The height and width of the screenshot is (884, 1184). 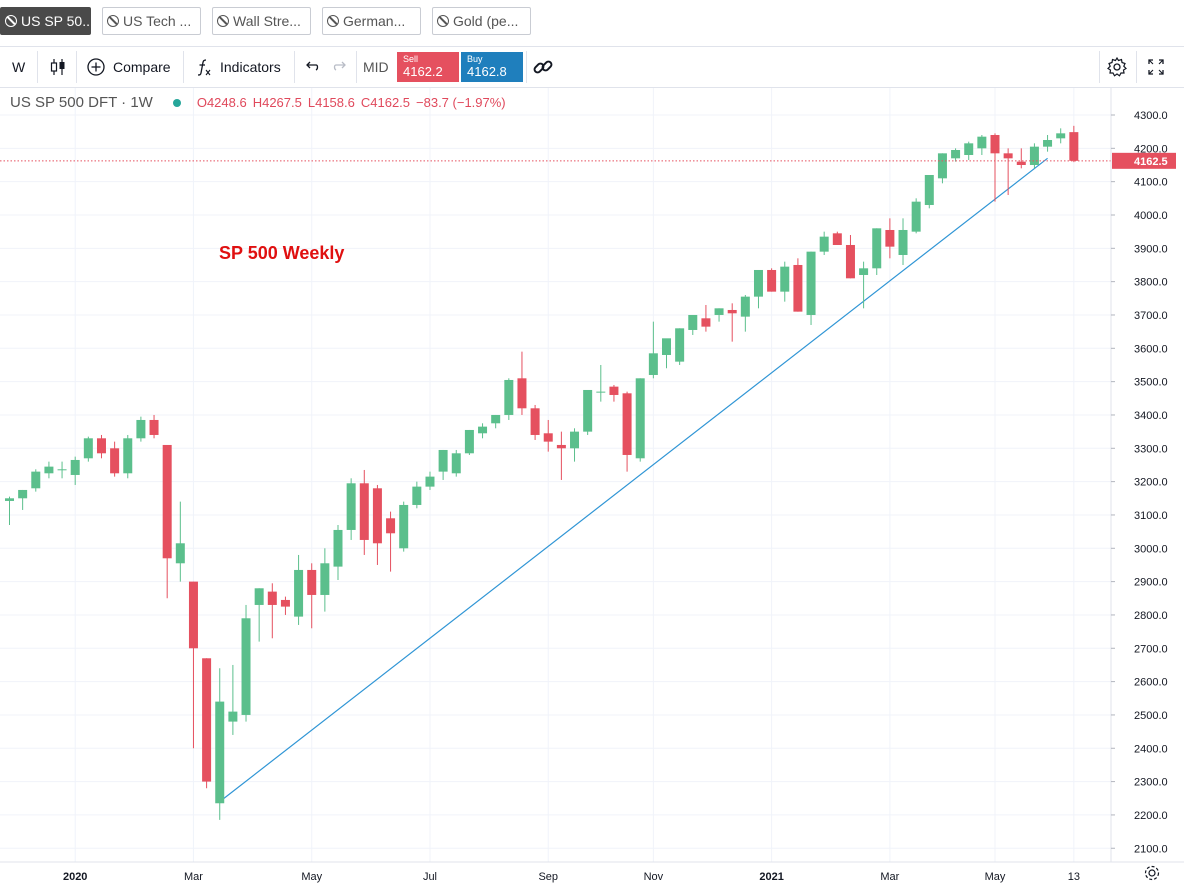 I want to click on fullscreen-icon, so click(x=1156, y=67).